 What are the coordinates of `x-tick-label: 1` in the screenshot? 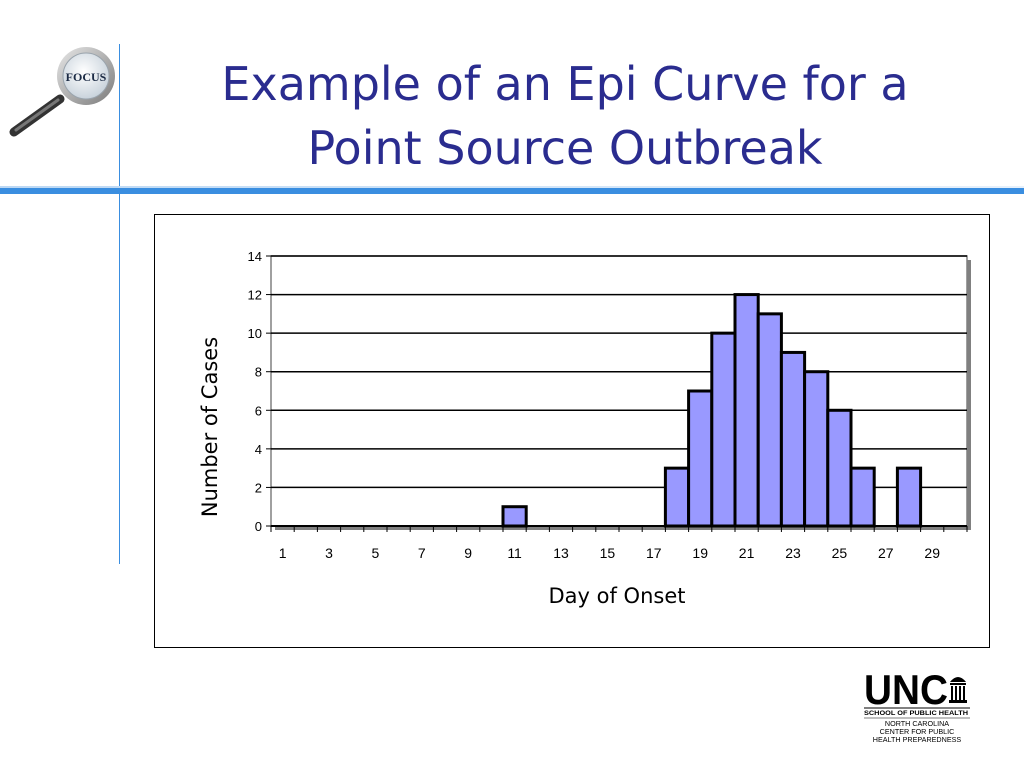 It's located at (283, 553).